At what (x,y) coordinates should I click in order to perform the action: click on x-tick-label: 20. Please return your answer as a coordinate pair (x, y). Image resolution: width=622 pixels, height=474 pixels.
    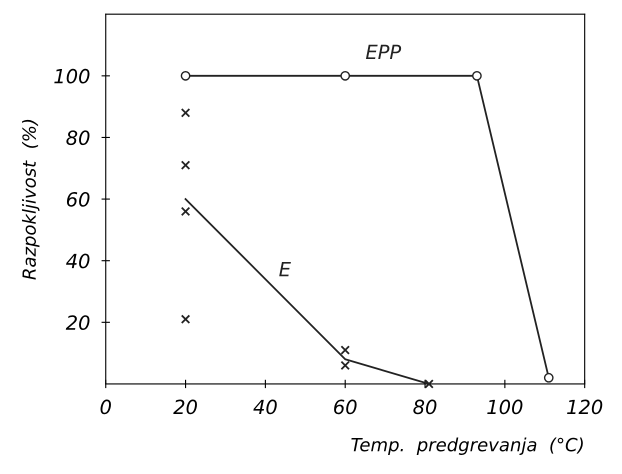
    Looking at the image, I should click on (185, 407).